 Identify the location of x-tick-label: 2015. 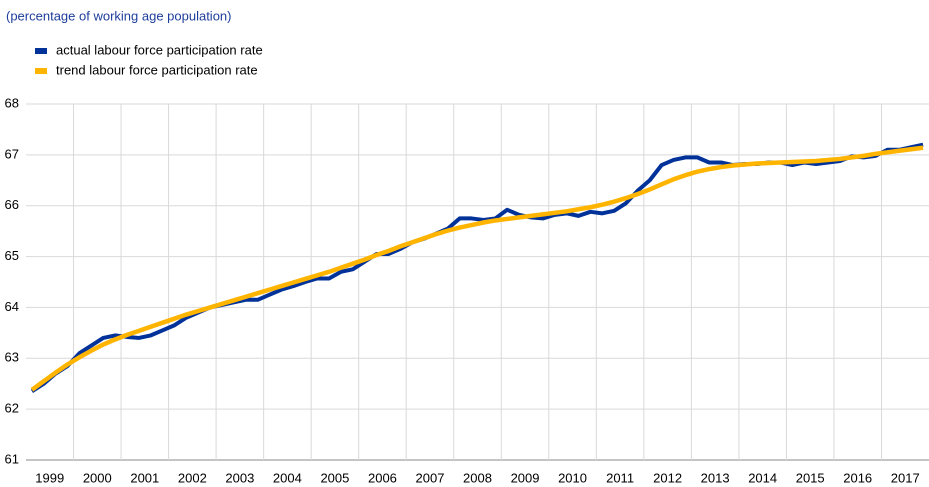
(810, 477).